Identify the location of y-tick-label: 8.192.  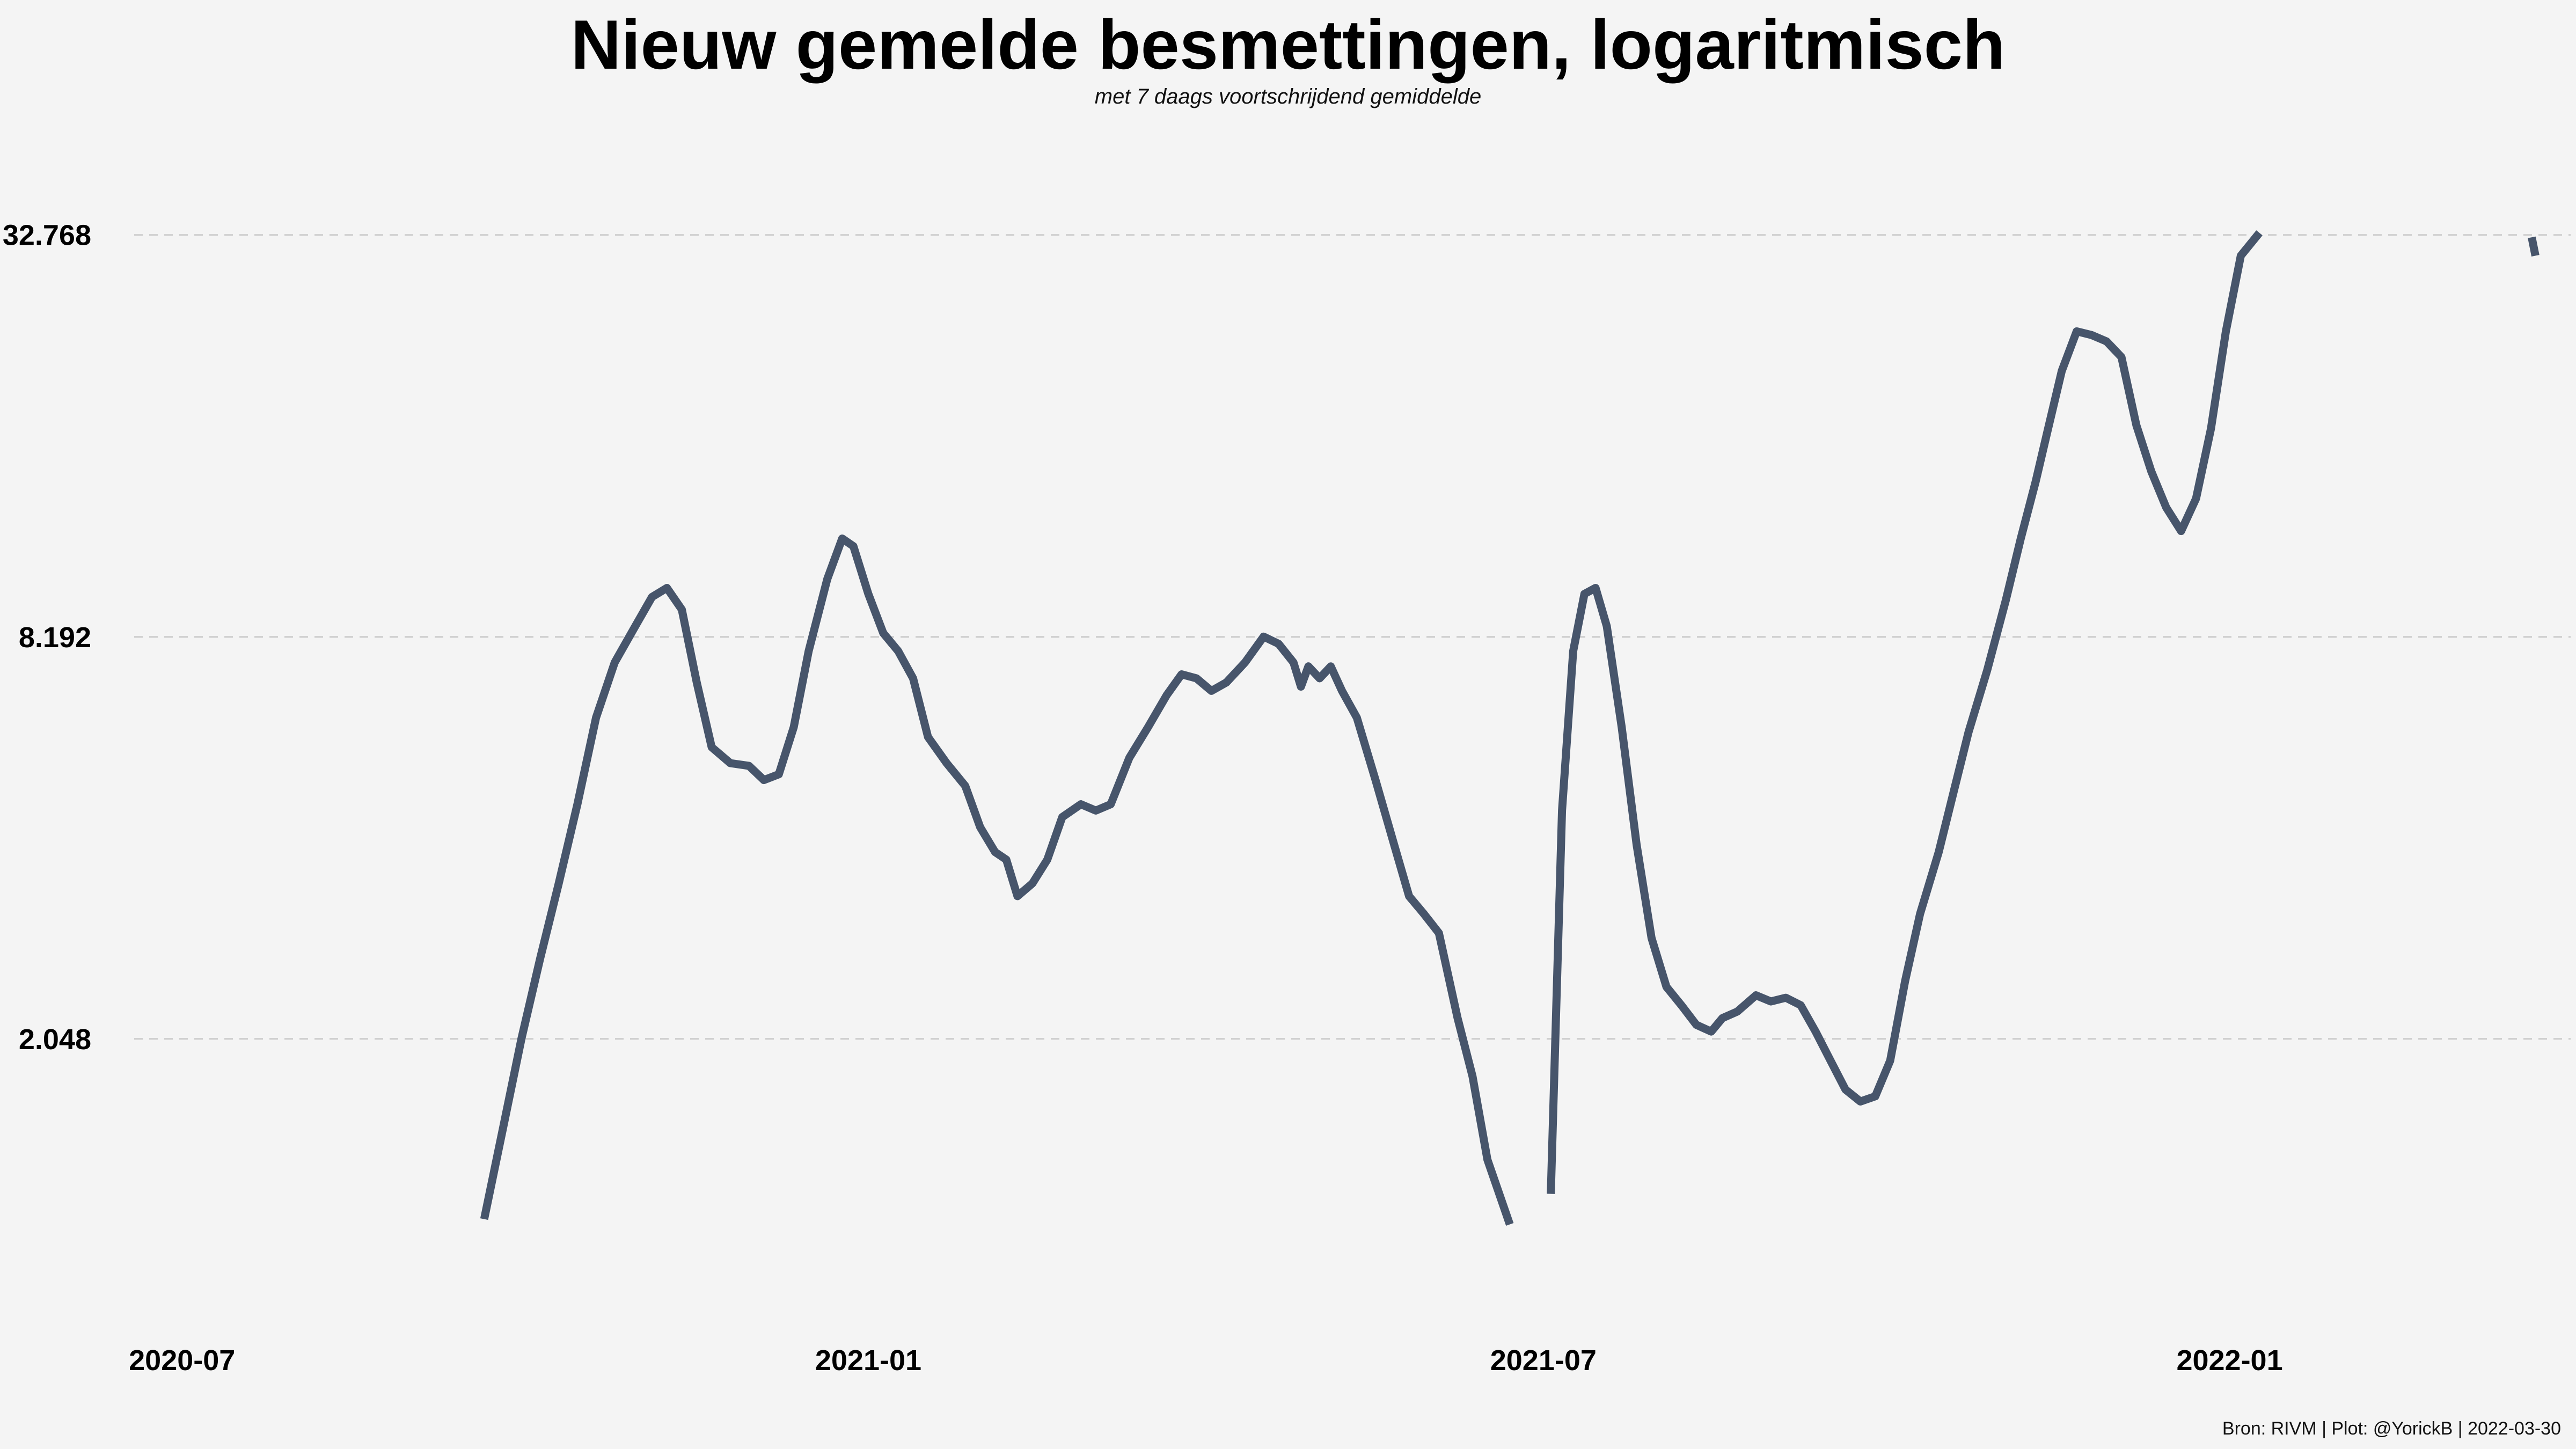
(55, 637).